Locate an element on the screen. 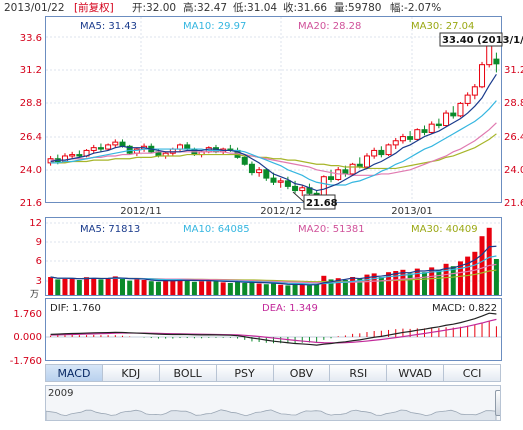 Image resolution: width=523 pixels, height=430 pixels. price-tick-right: 28.8 is located at coordinates (513, 103).